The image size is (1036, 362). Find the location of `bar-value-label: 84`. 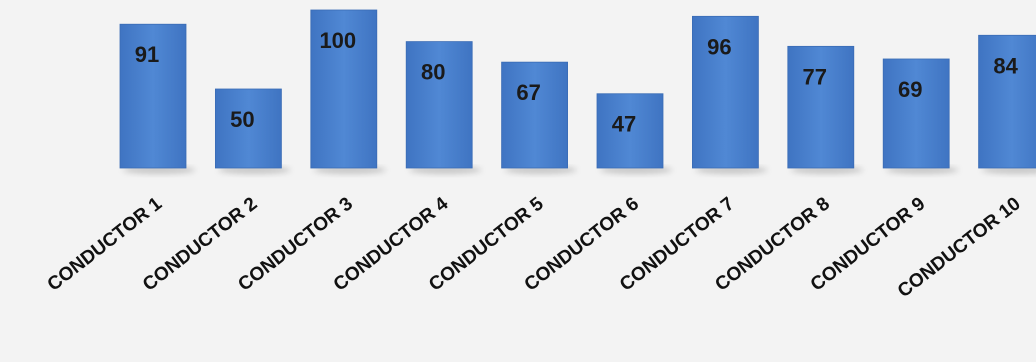

bar-value-label: 84 is located at coordinates (1005, 65).